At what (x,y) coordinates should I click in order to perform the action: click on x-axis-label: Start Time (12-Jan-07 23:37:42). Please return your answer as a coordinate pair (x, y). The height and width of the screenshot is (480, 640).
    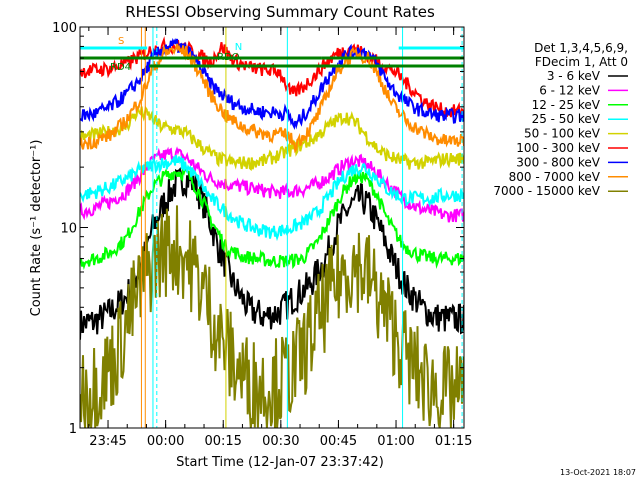
    Looking at the image, I should click on (280, 462).